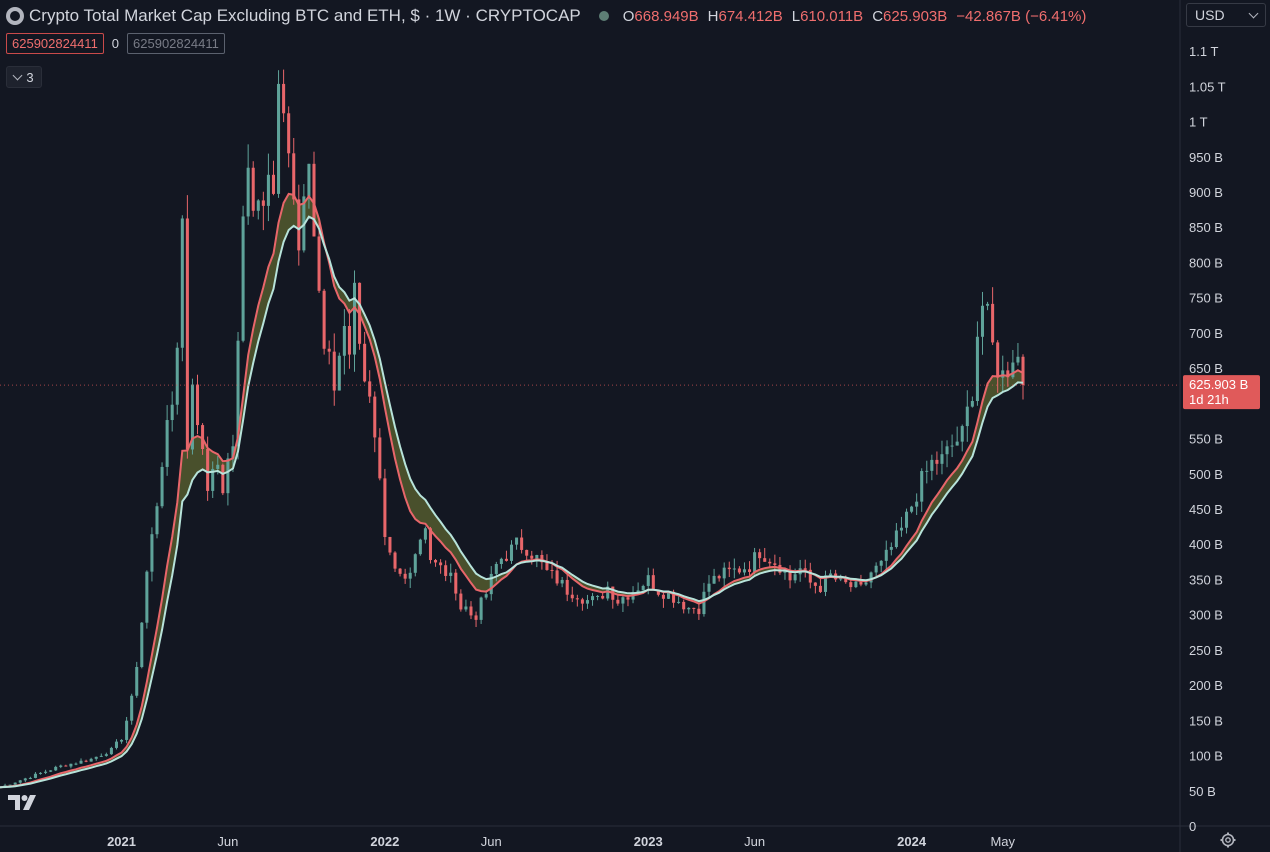 Image resolution: width=1270 pixels, height=852 pixels. I want to click on market-status-icon, so click(603, 16).